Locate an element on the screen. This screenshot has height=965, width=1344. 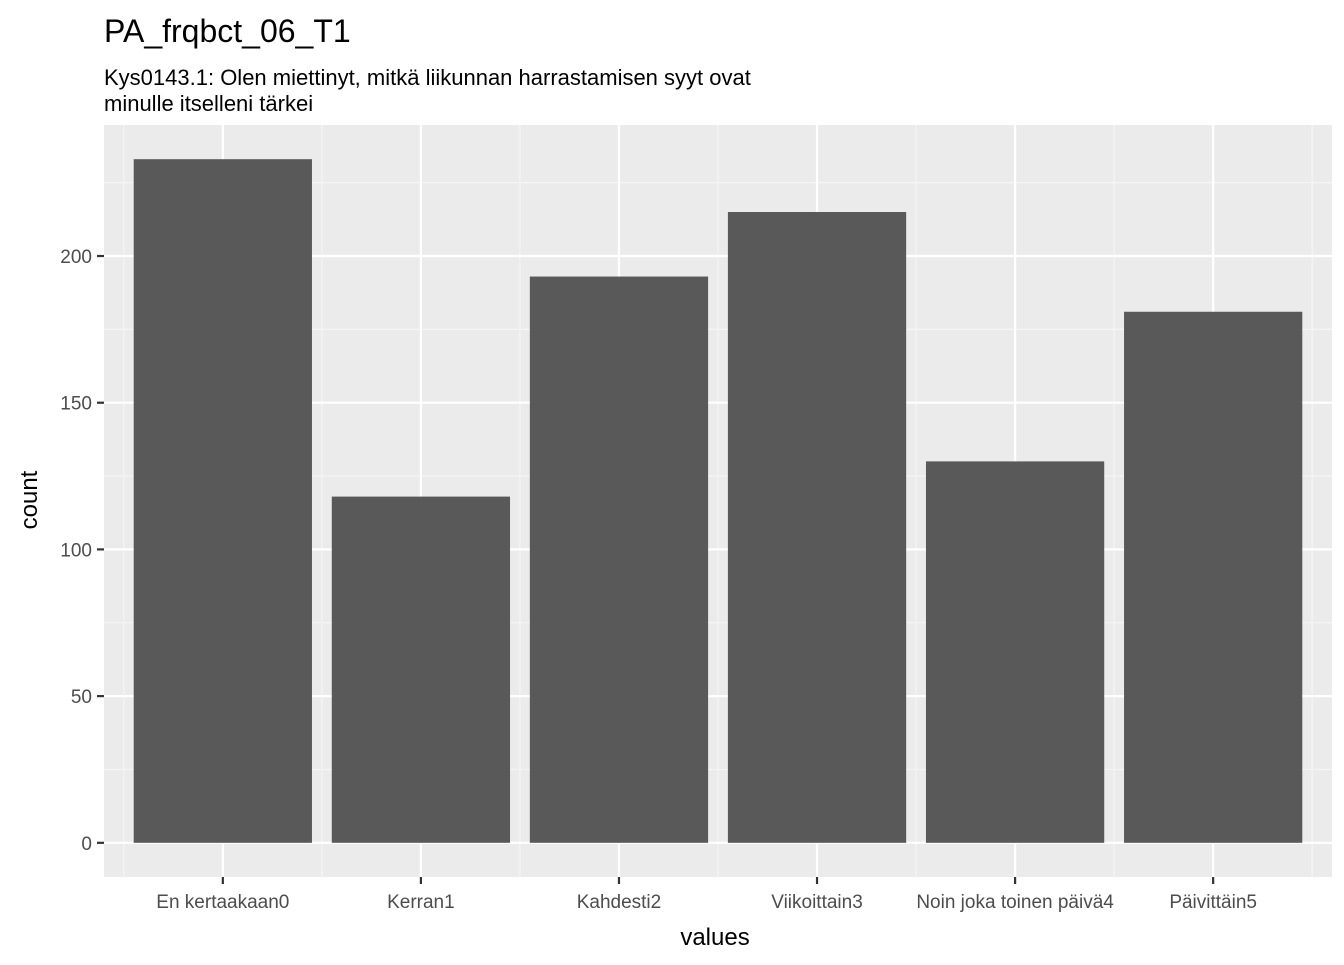
x-tick-label: Noin joka toinen päivä4 is located at coordinates (1015, 902).